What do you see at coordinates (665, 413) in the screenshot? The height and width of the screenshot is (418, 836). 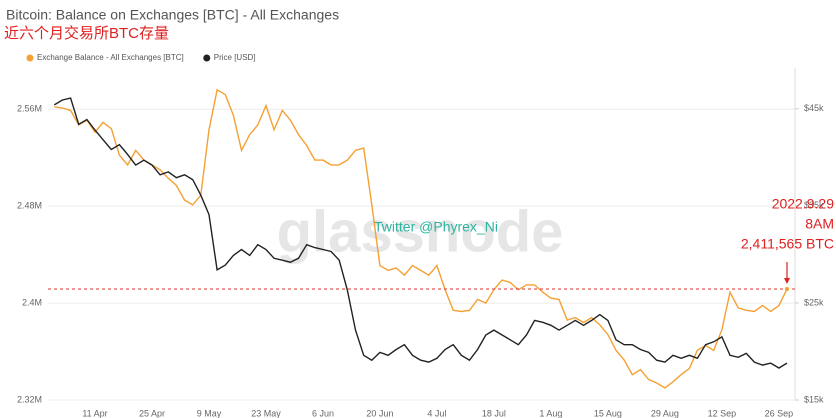 I see `x-tick-label: 29 Aug` at bounding box center [665, 413].